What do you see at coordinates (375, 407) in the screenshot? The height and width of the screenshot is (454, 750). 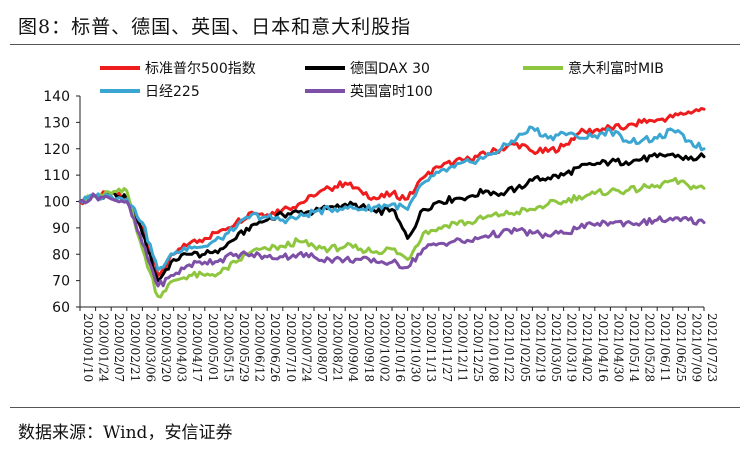 I see `bottom-rule` at bounding box center [375, 407].